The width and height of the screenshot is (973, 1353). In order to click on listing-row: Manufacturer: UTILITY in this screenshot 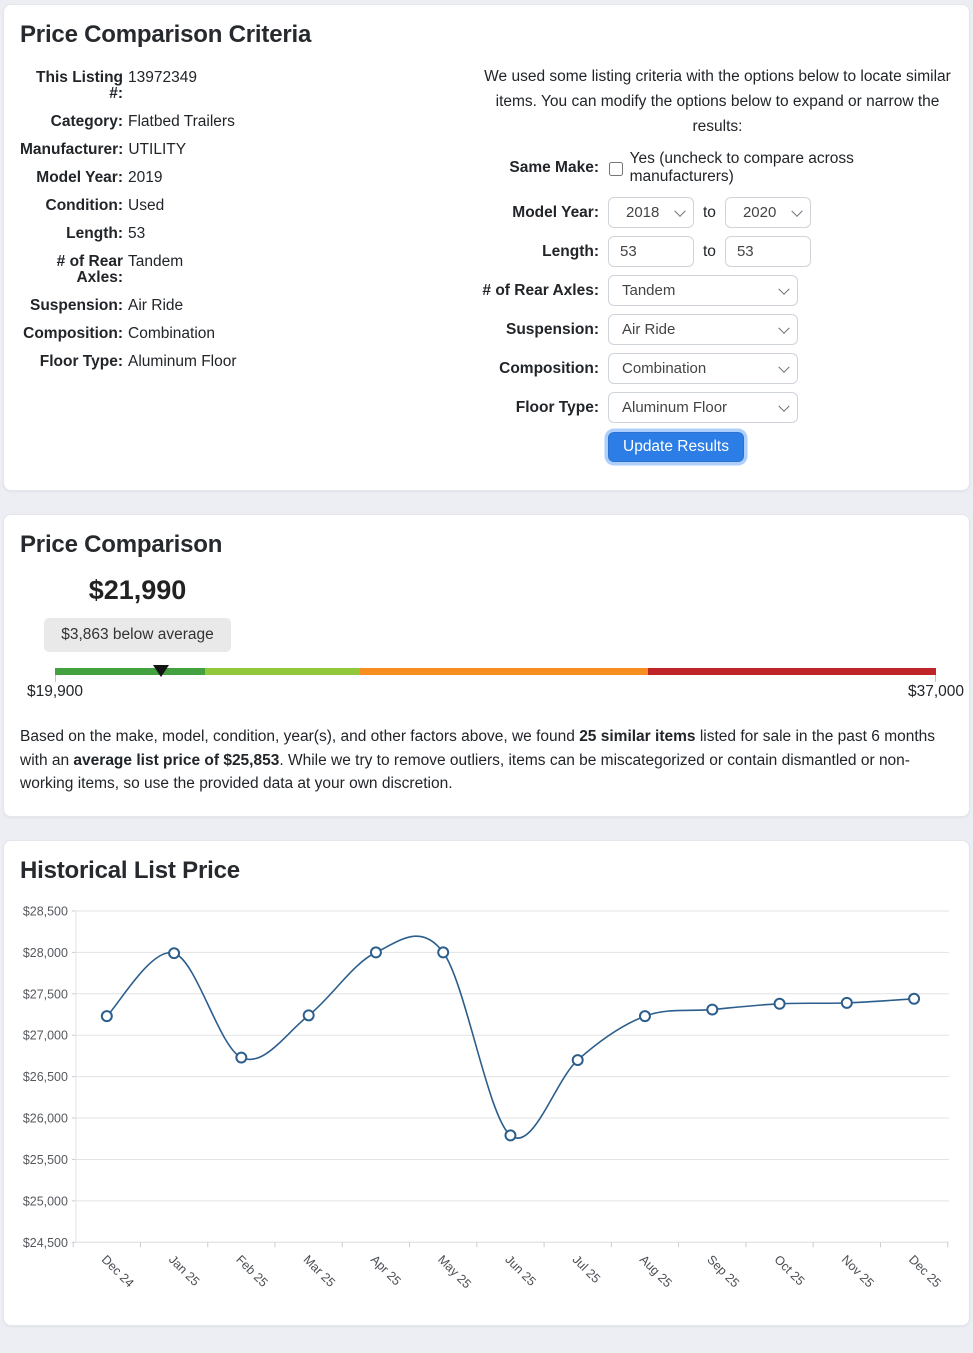, I will do `click(251, 150)`.